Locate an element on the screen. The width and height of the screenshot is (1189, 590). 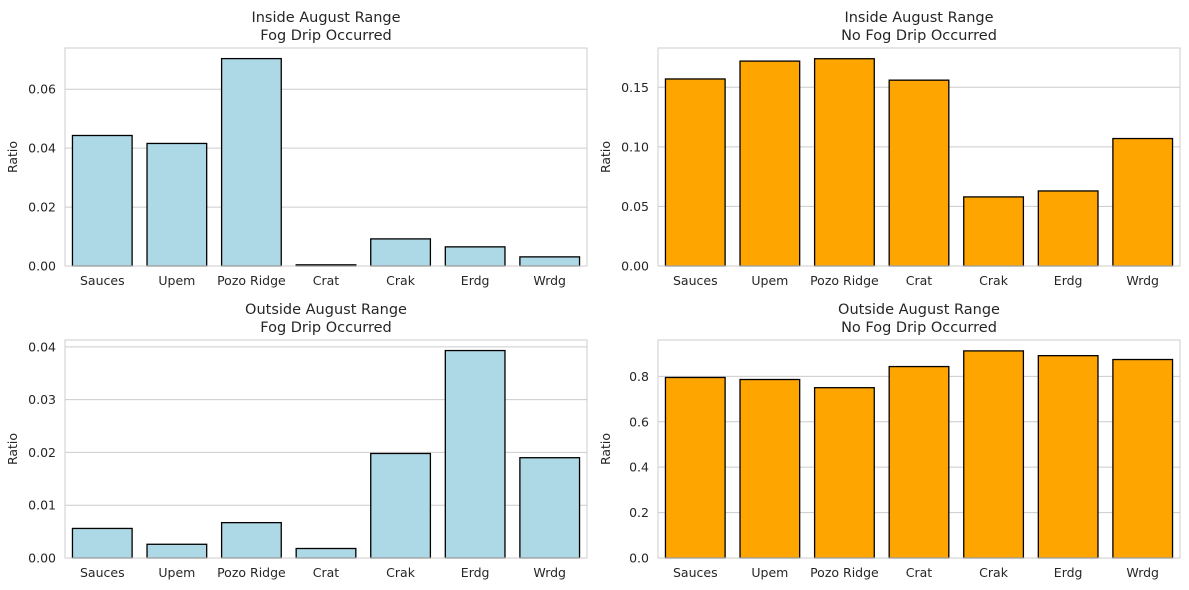
y-tick-label: 0.8 is located at coordinates (639, 376).